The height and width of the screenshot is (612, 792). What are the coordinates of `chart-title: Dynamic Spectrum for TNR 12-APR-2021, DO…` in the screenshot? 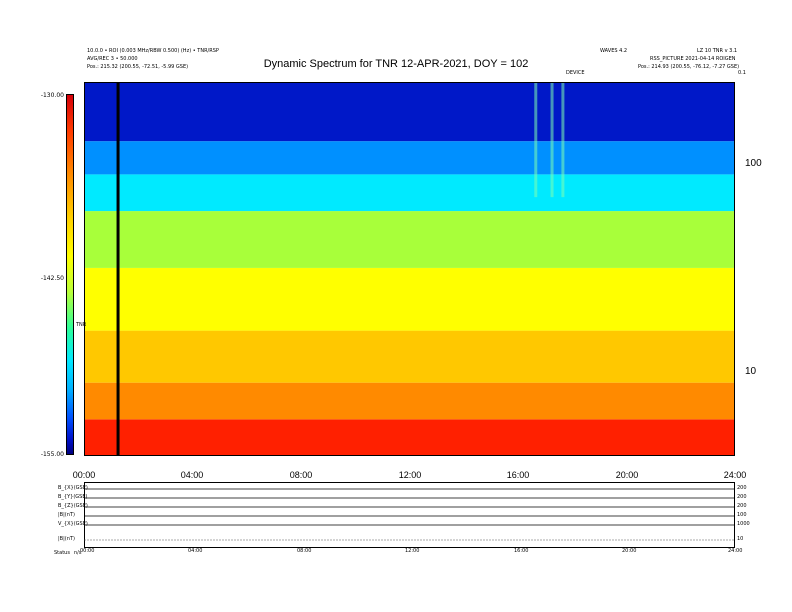 It's located at (396, 64).